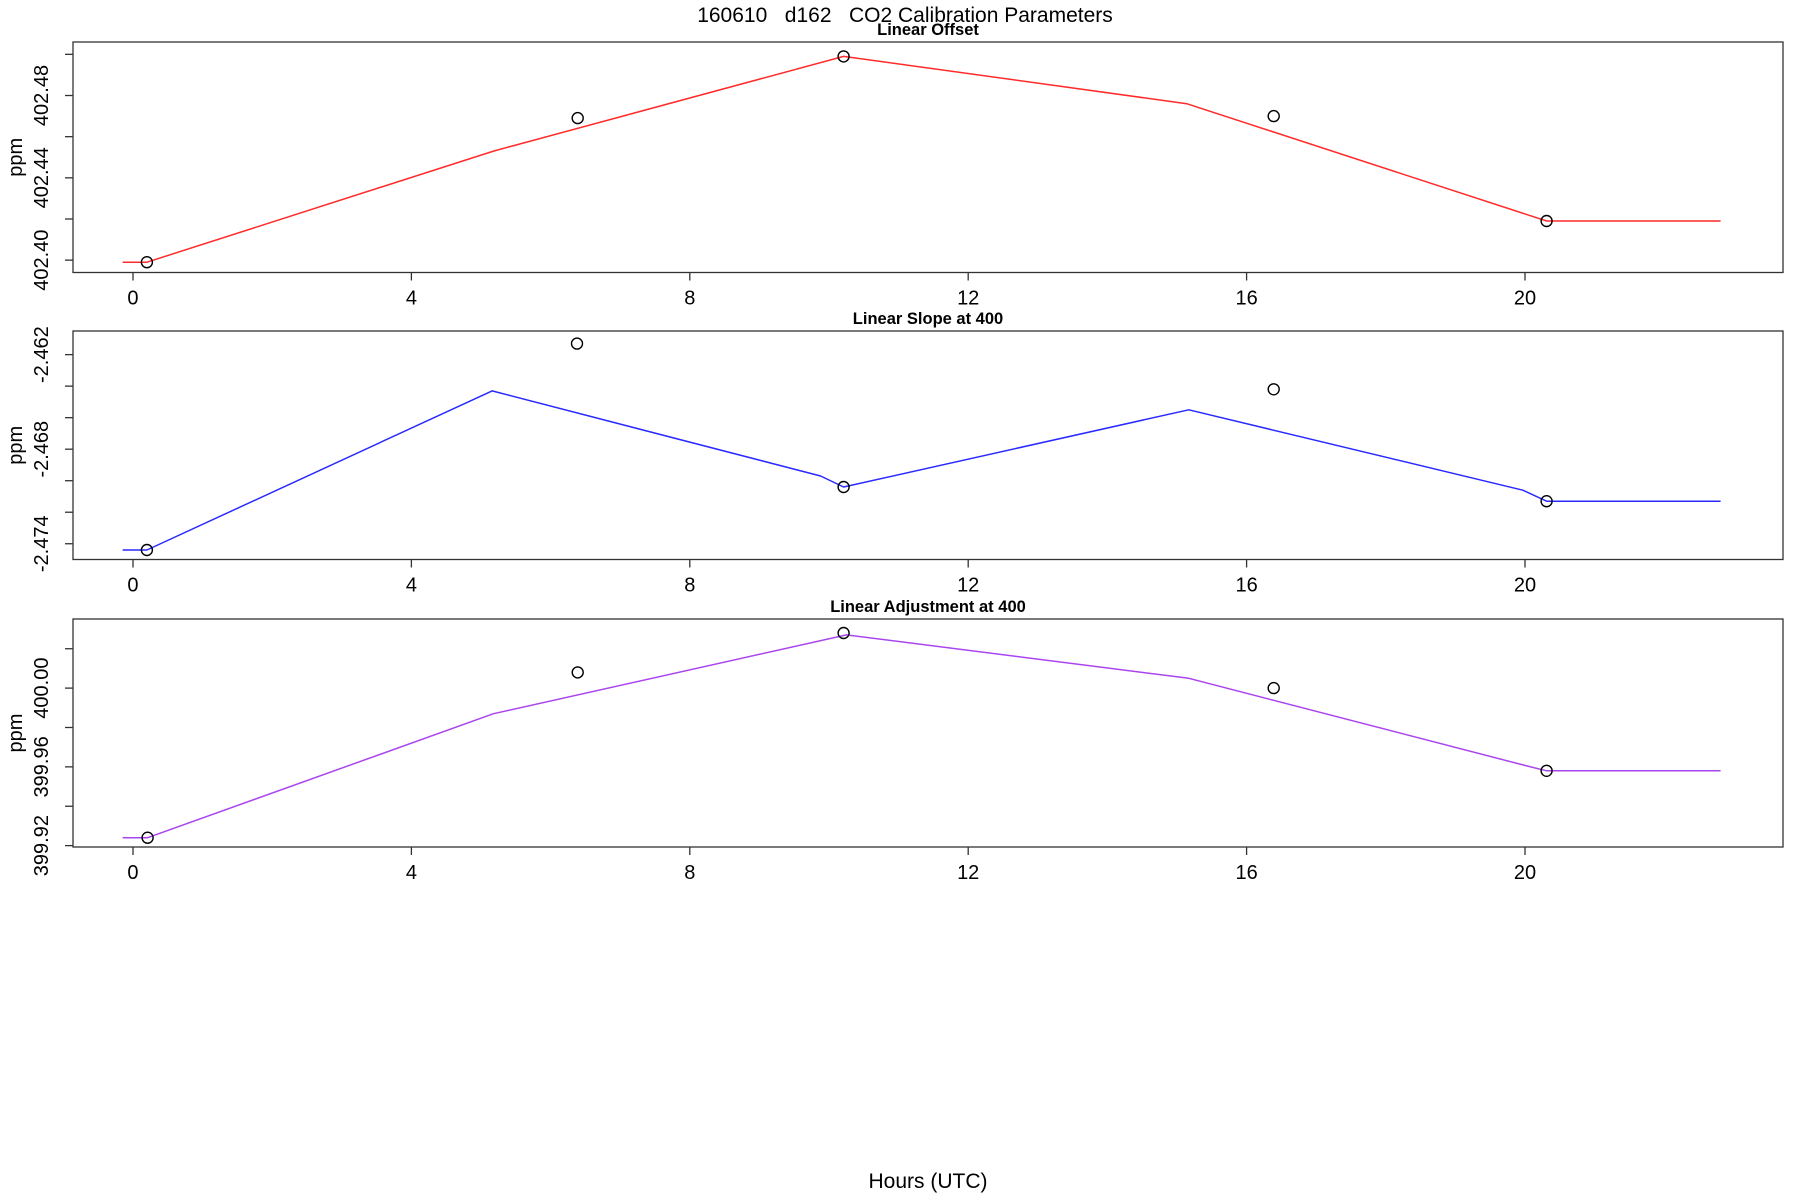 The height and width of the screenshot is (1200, 1800). What do you see at coordinates (42, 543) in the screenshot?
I see `y-tick-label: -2.474` at bounding box center [42, 543].